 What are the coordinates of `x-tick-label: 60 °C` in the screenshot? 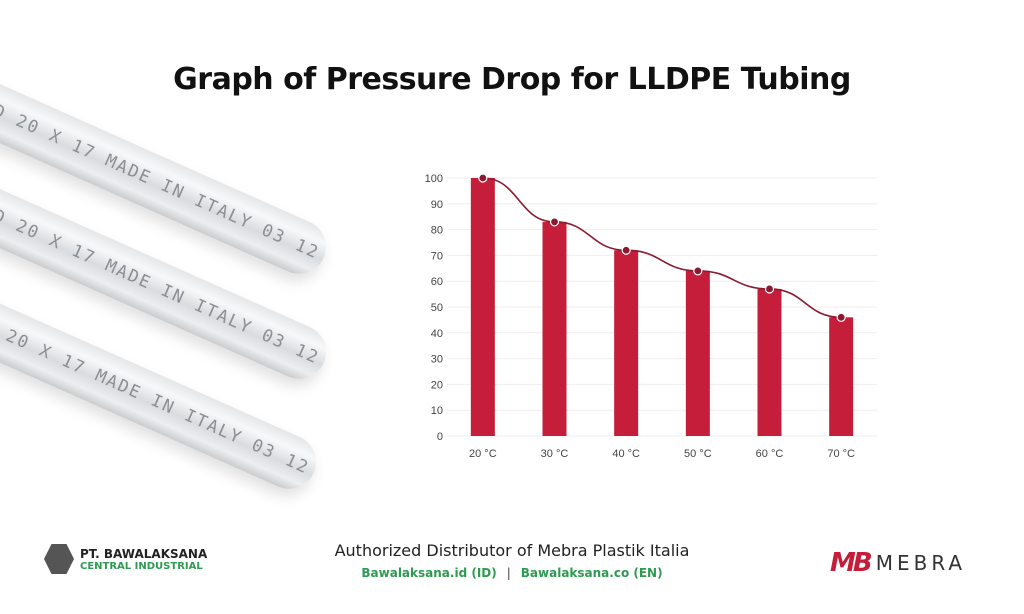 It's located at (770, 454).